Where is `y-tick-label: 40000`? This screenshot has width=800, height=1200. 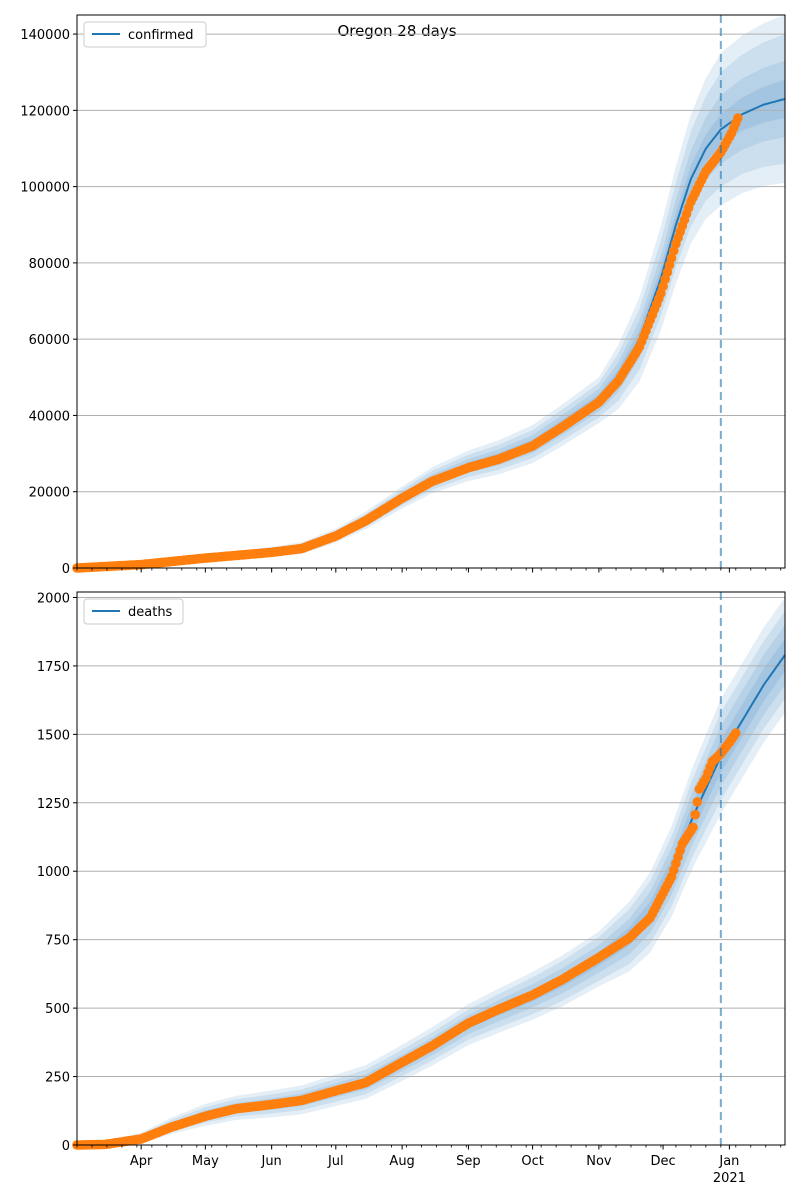
y-tick-label: 40000 is located at coordinates (49, 416).